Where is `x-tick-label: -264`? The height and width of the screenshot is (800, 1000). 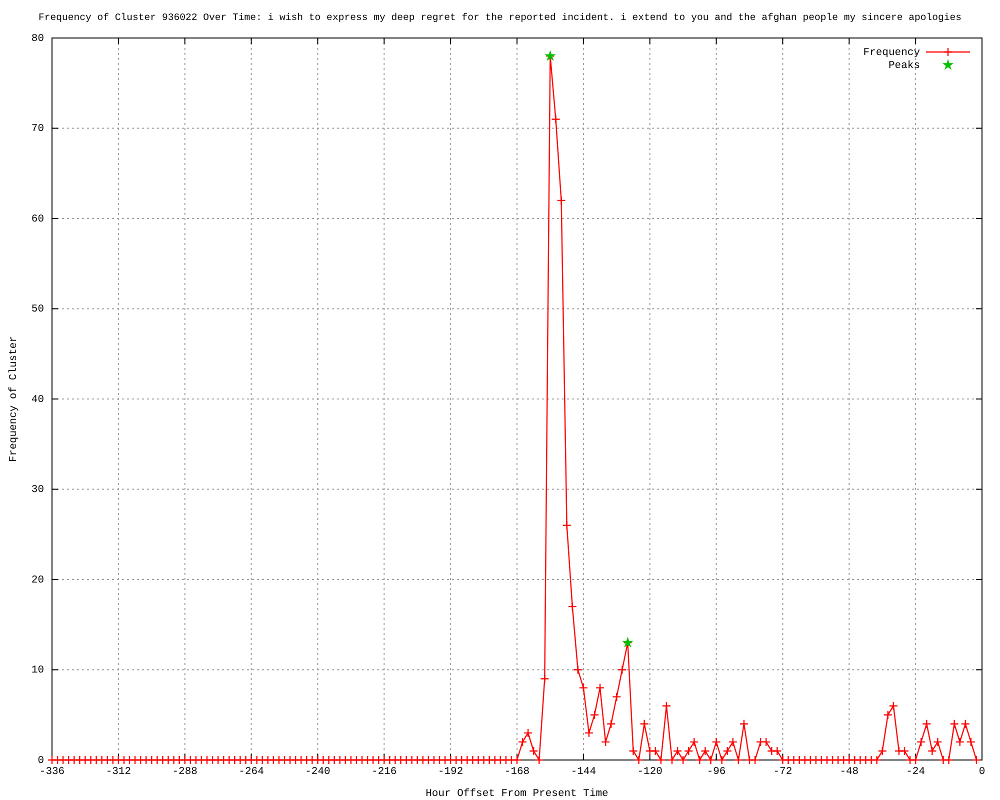 x-tick-label: -264 is located at coordinates (251, 772).